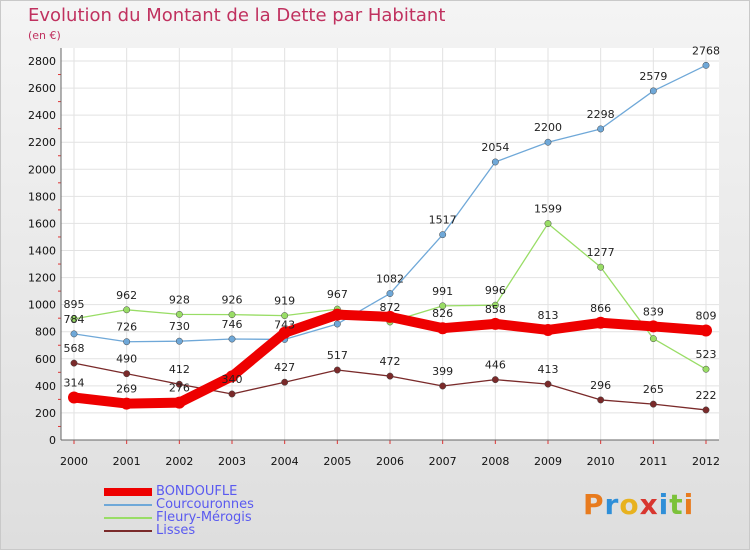 The image size is (750, 550). What do you see at coordinates (706, 395) in the screenshot?
I see `data-label: 222` at bounding box center [706, 395].